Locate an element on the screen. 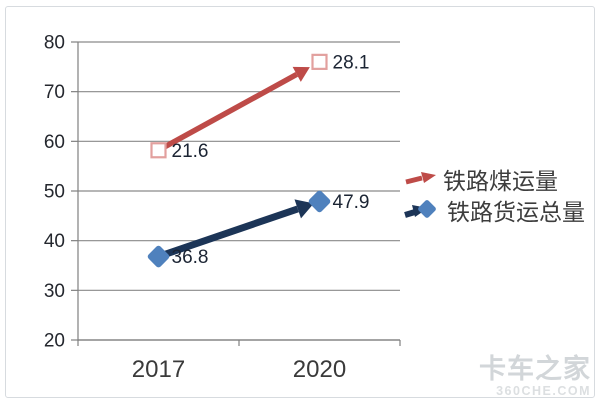 The width and height of the screenshot is (600, 404). freight-arrowhead is located at coordinates (304, 209).